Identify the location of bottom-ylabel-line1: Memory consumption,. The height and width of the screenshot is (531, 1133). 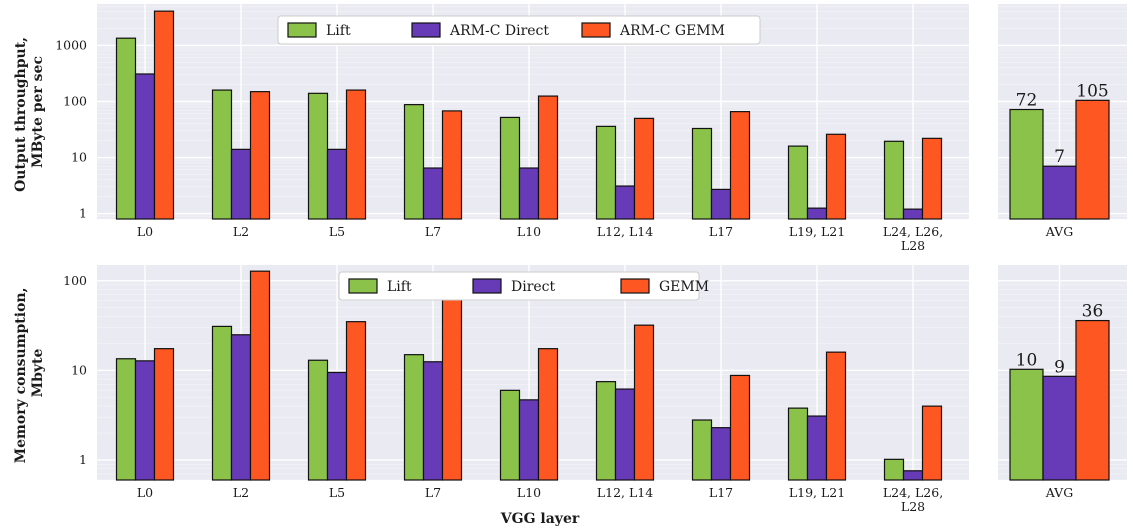
(21, 376).